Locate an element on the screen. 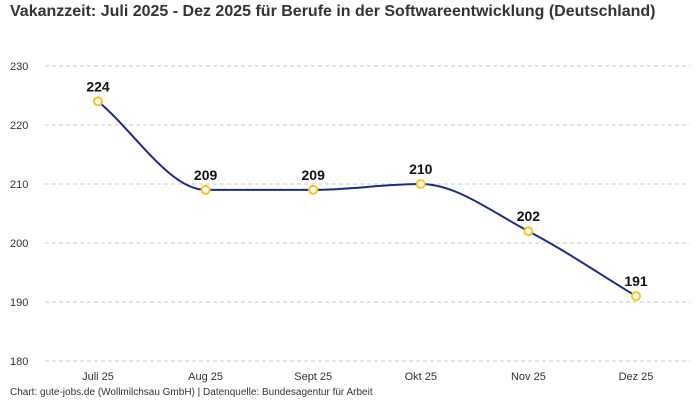  y-tick-label: 190 is located at coordinates (19, 303).